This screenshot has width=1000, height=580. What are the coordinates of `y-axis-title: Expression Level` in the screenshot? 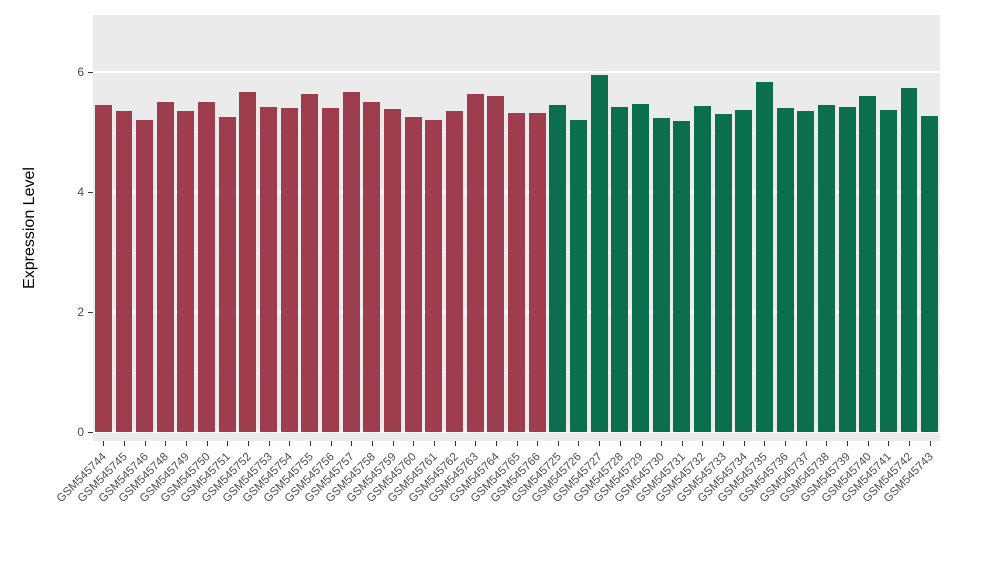 It's located at (29, 228).